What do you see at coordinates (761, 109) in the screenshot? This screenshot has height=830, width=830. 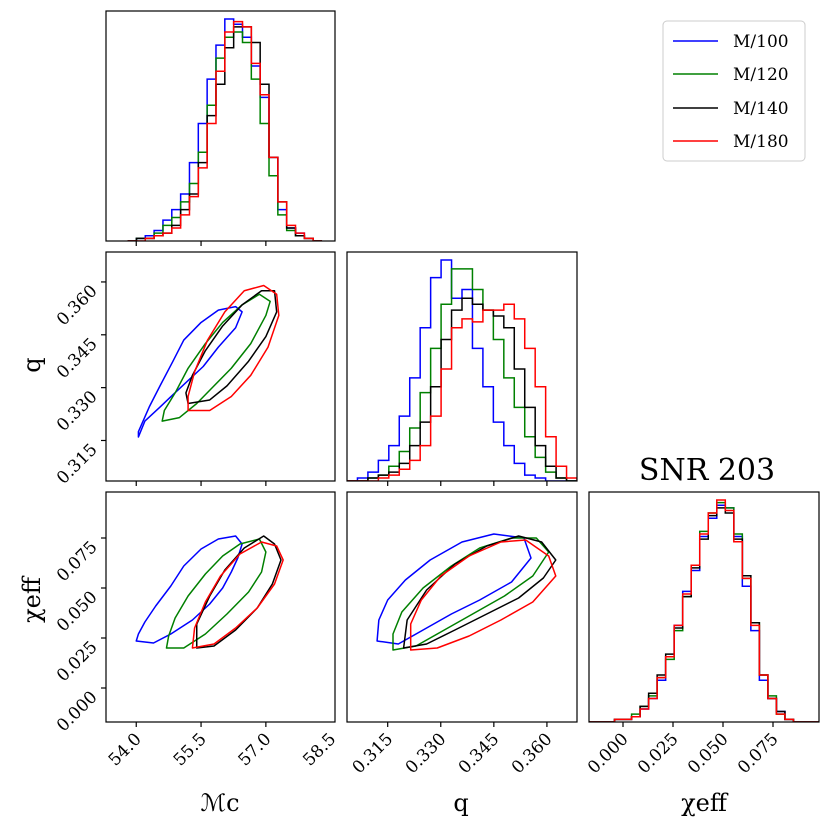 I see `legend-label-m140: M/140` at bounding box center [761, 109].